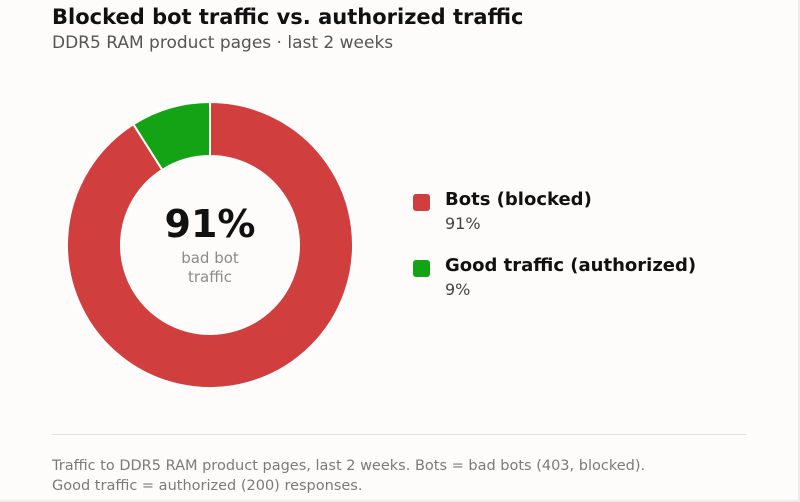 The image size is (800, 502). I want to click on donut-slice-good-traffic, so click(171, 136).